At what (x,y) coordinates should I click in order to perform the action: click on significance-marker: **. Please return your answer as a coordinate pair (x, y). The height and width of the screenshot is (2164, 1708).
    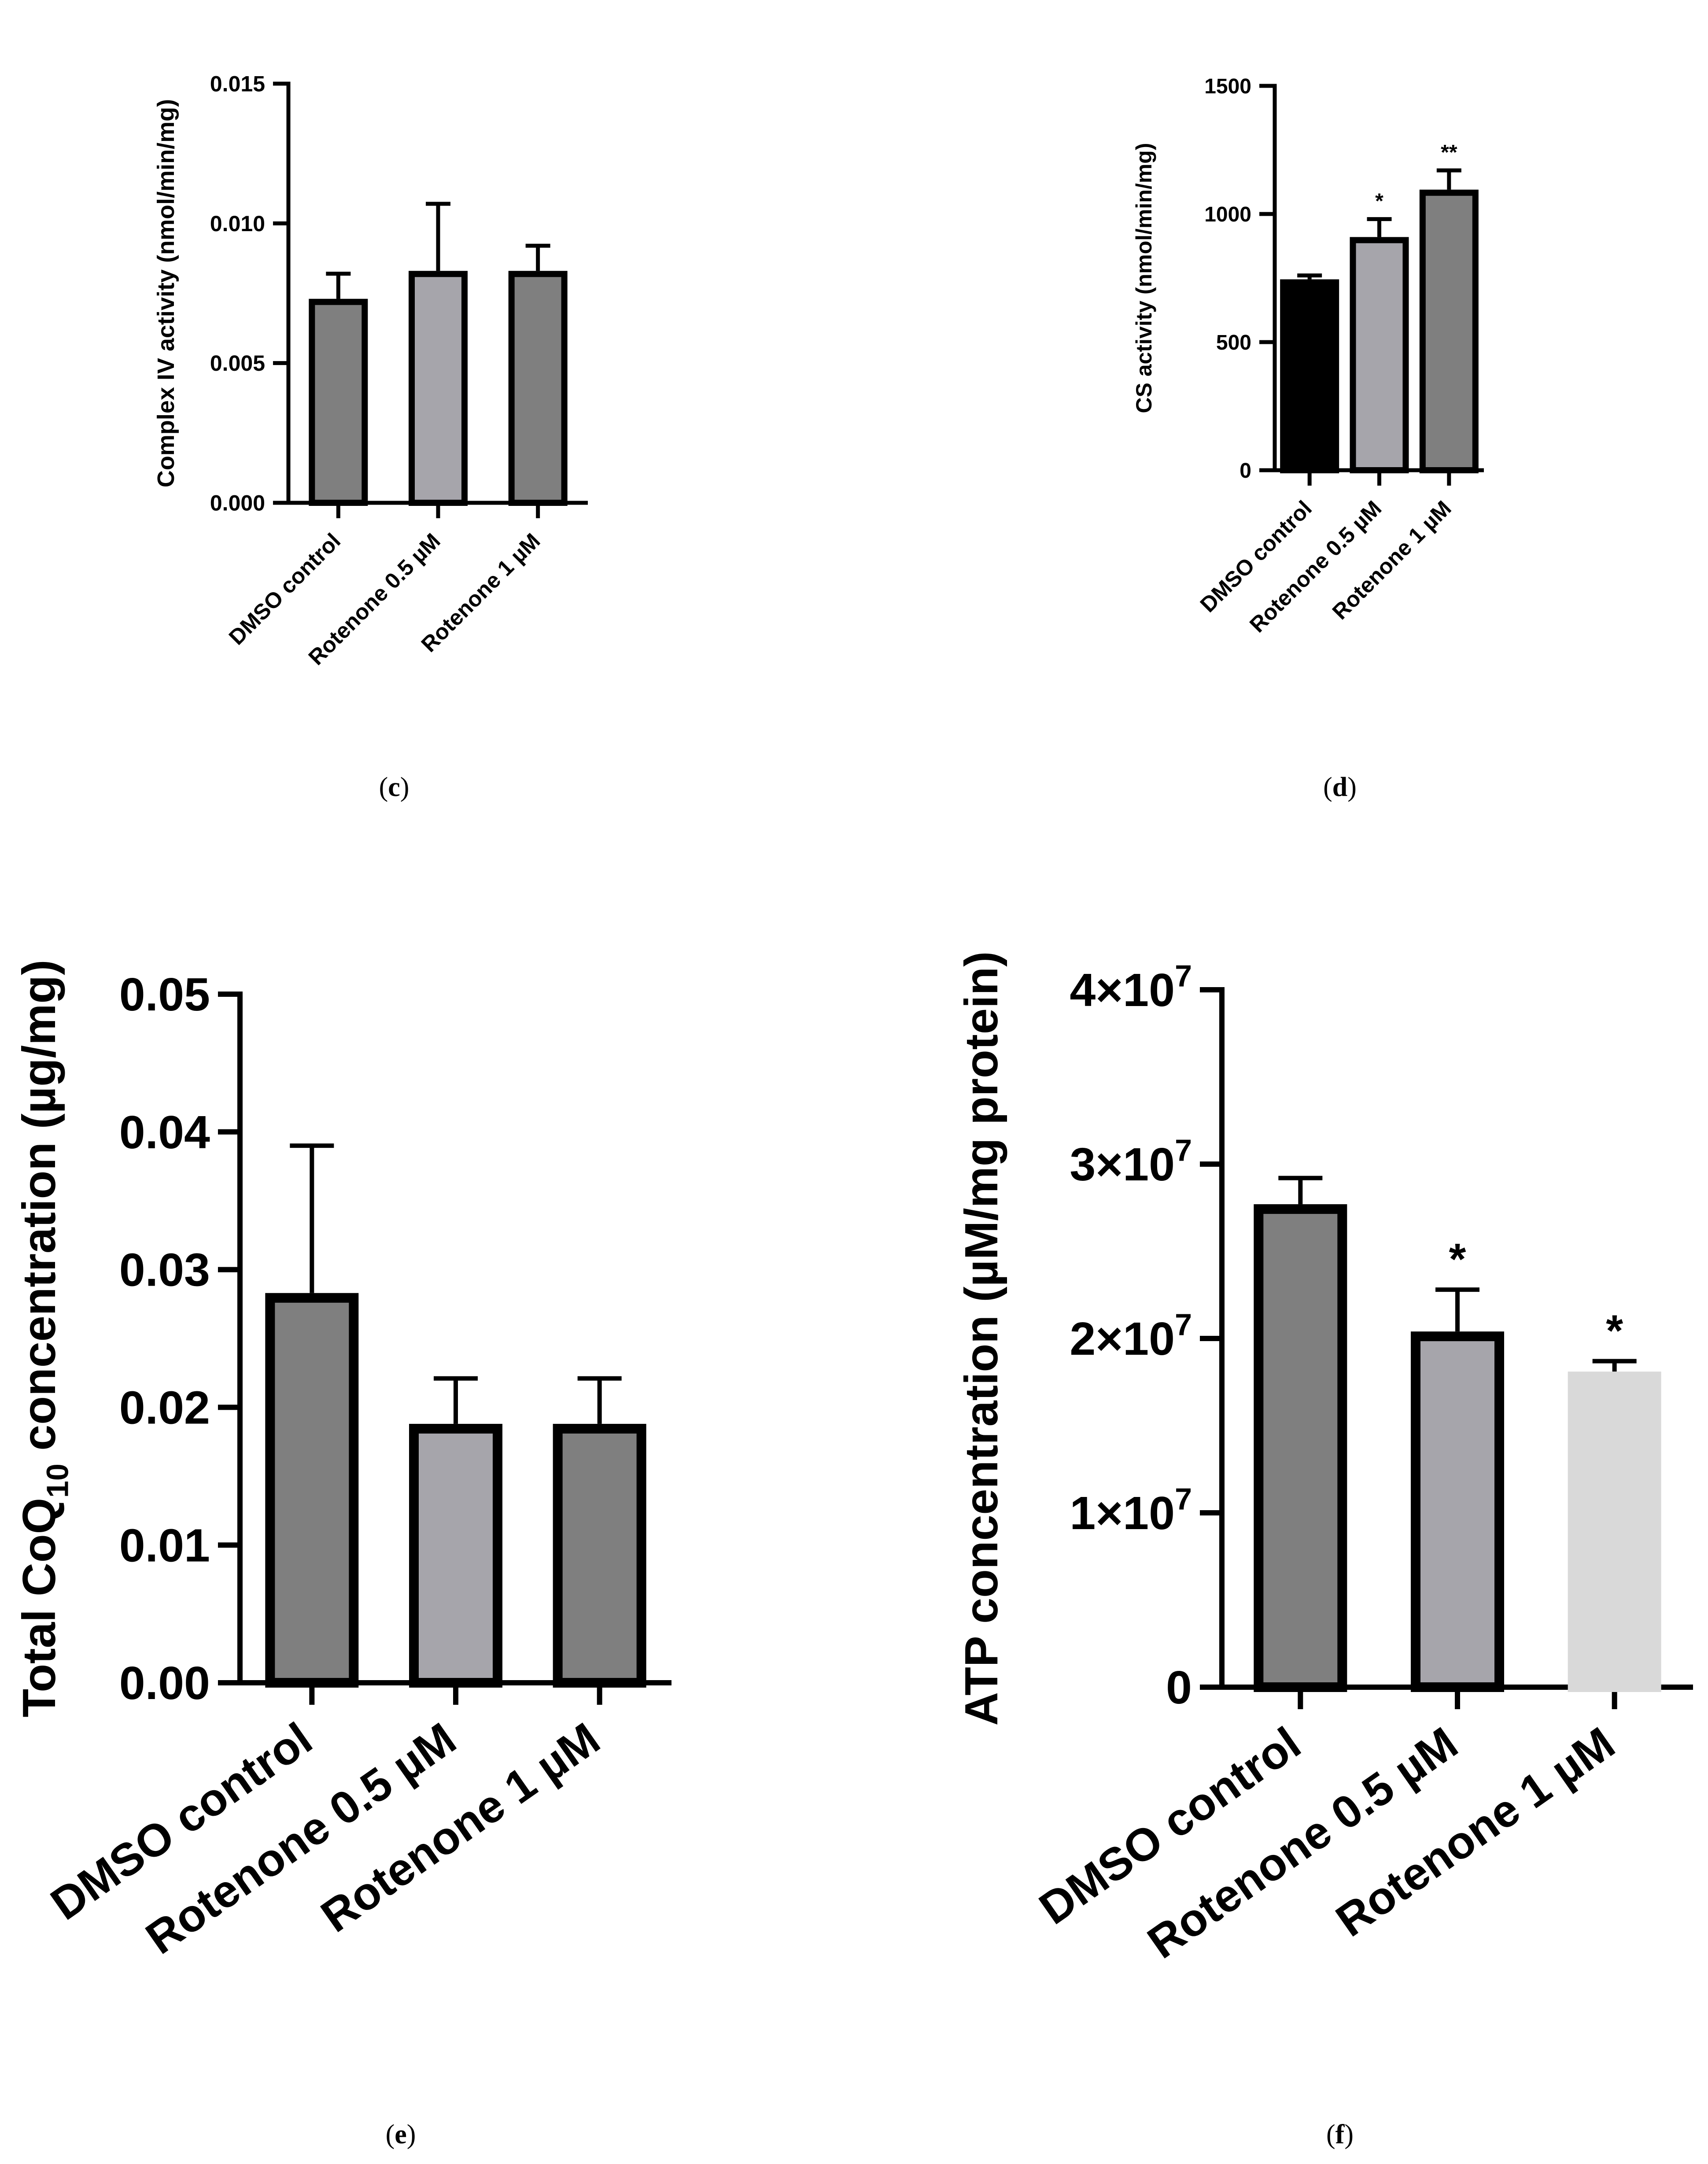
    Looking at the image, I should click on (1449, 152).